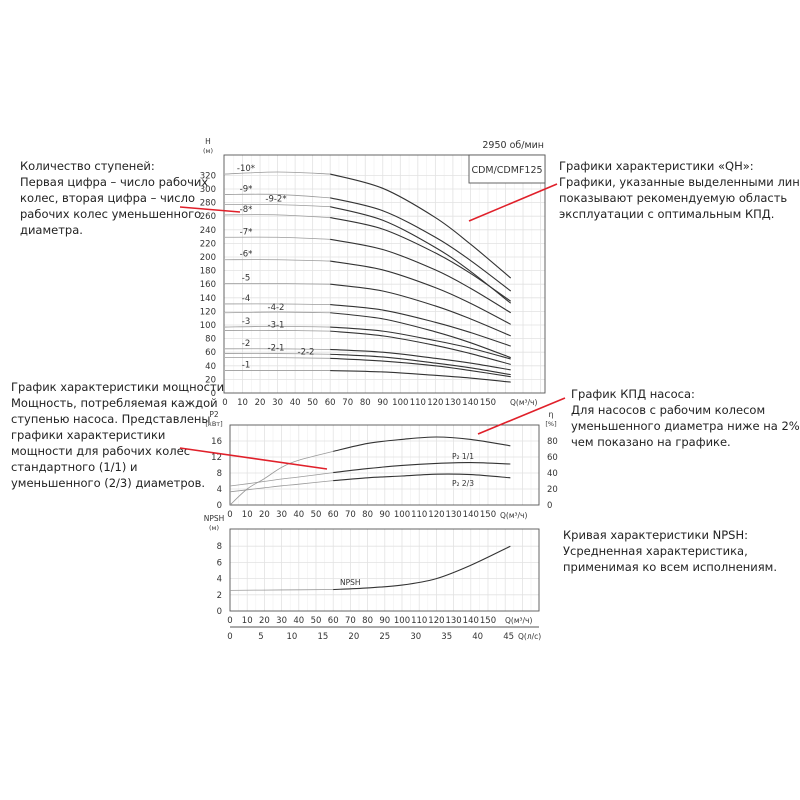 The height and width of the screenshot is (800, 800). Describe the element at coordinates (51, 230) in the screenshot. I see `annotation-line: диаметра.` at that location.